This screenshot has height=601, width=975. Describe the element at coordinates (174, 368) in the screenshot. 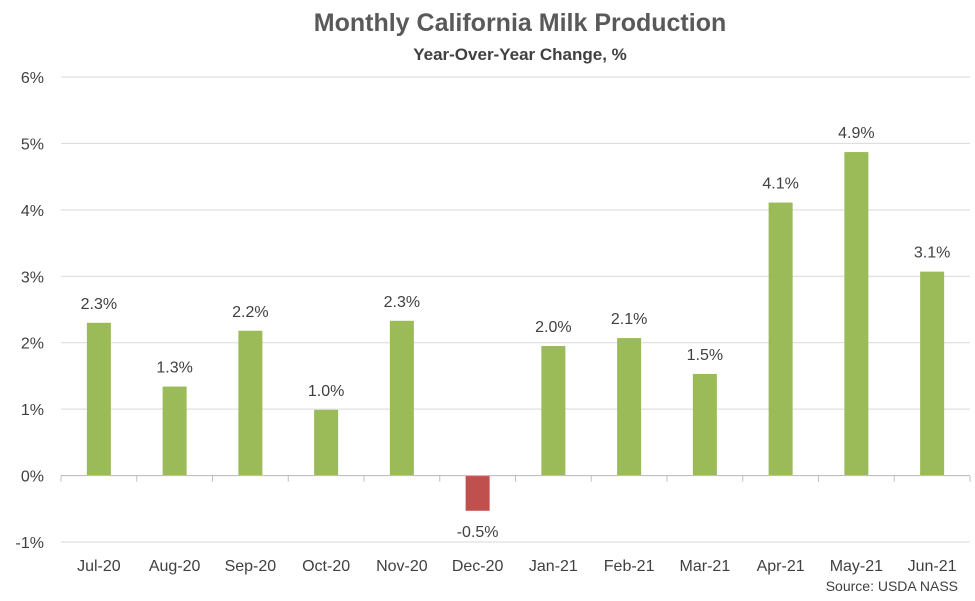

I see `data-label: 1.3%` at that location.